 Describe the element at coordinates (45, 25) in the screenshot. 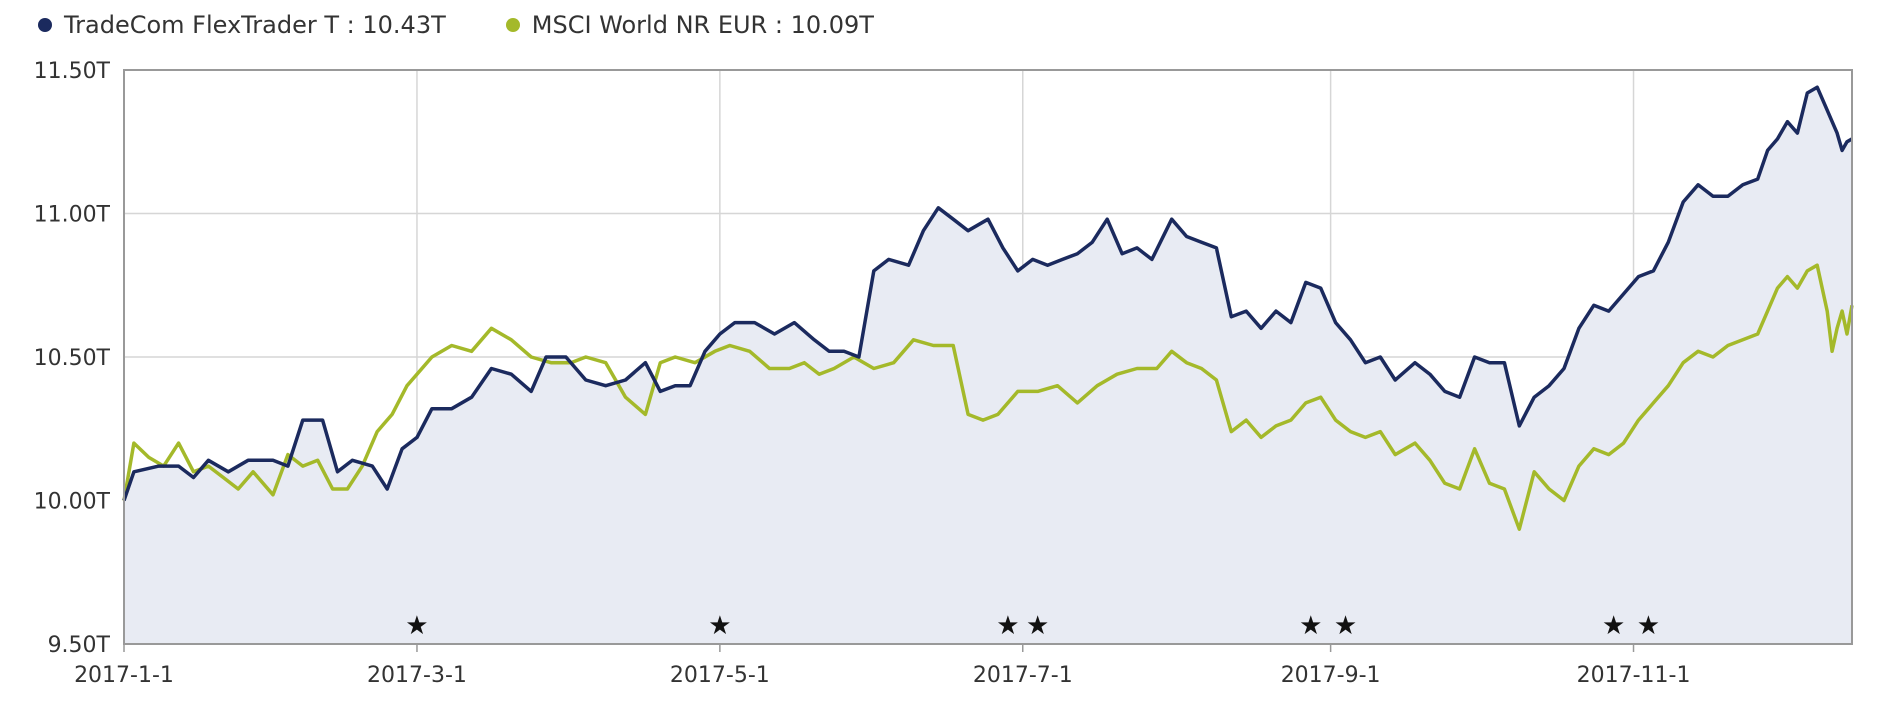

I see `legend-dot-tradecom` at that location.